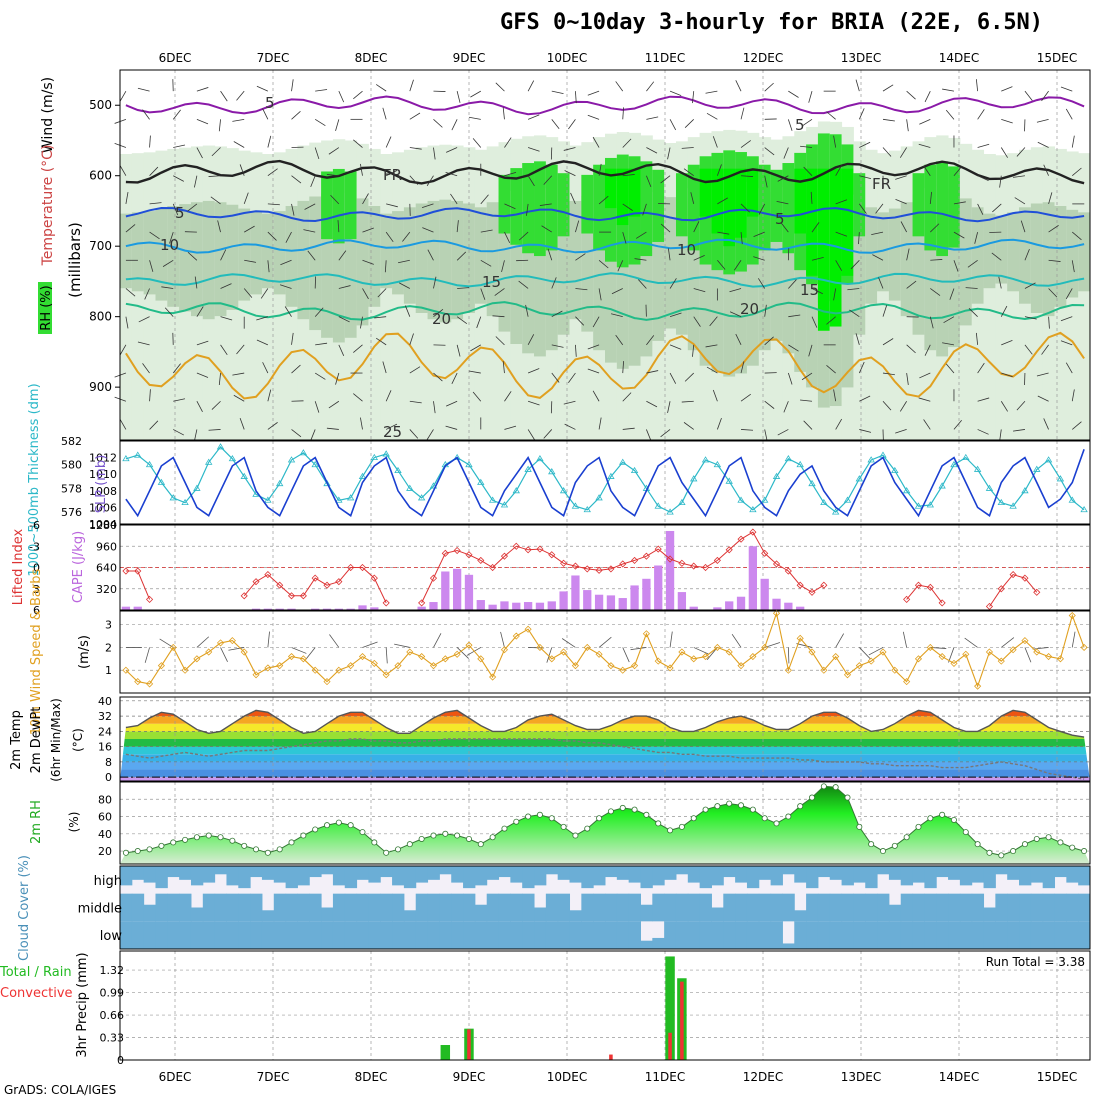 The image size is (1100, 1100). What do you see at coordinates (100, 176) in the screenshot?
I see `upper-air-ytick-label: 600` at bounding box center [100, 176].